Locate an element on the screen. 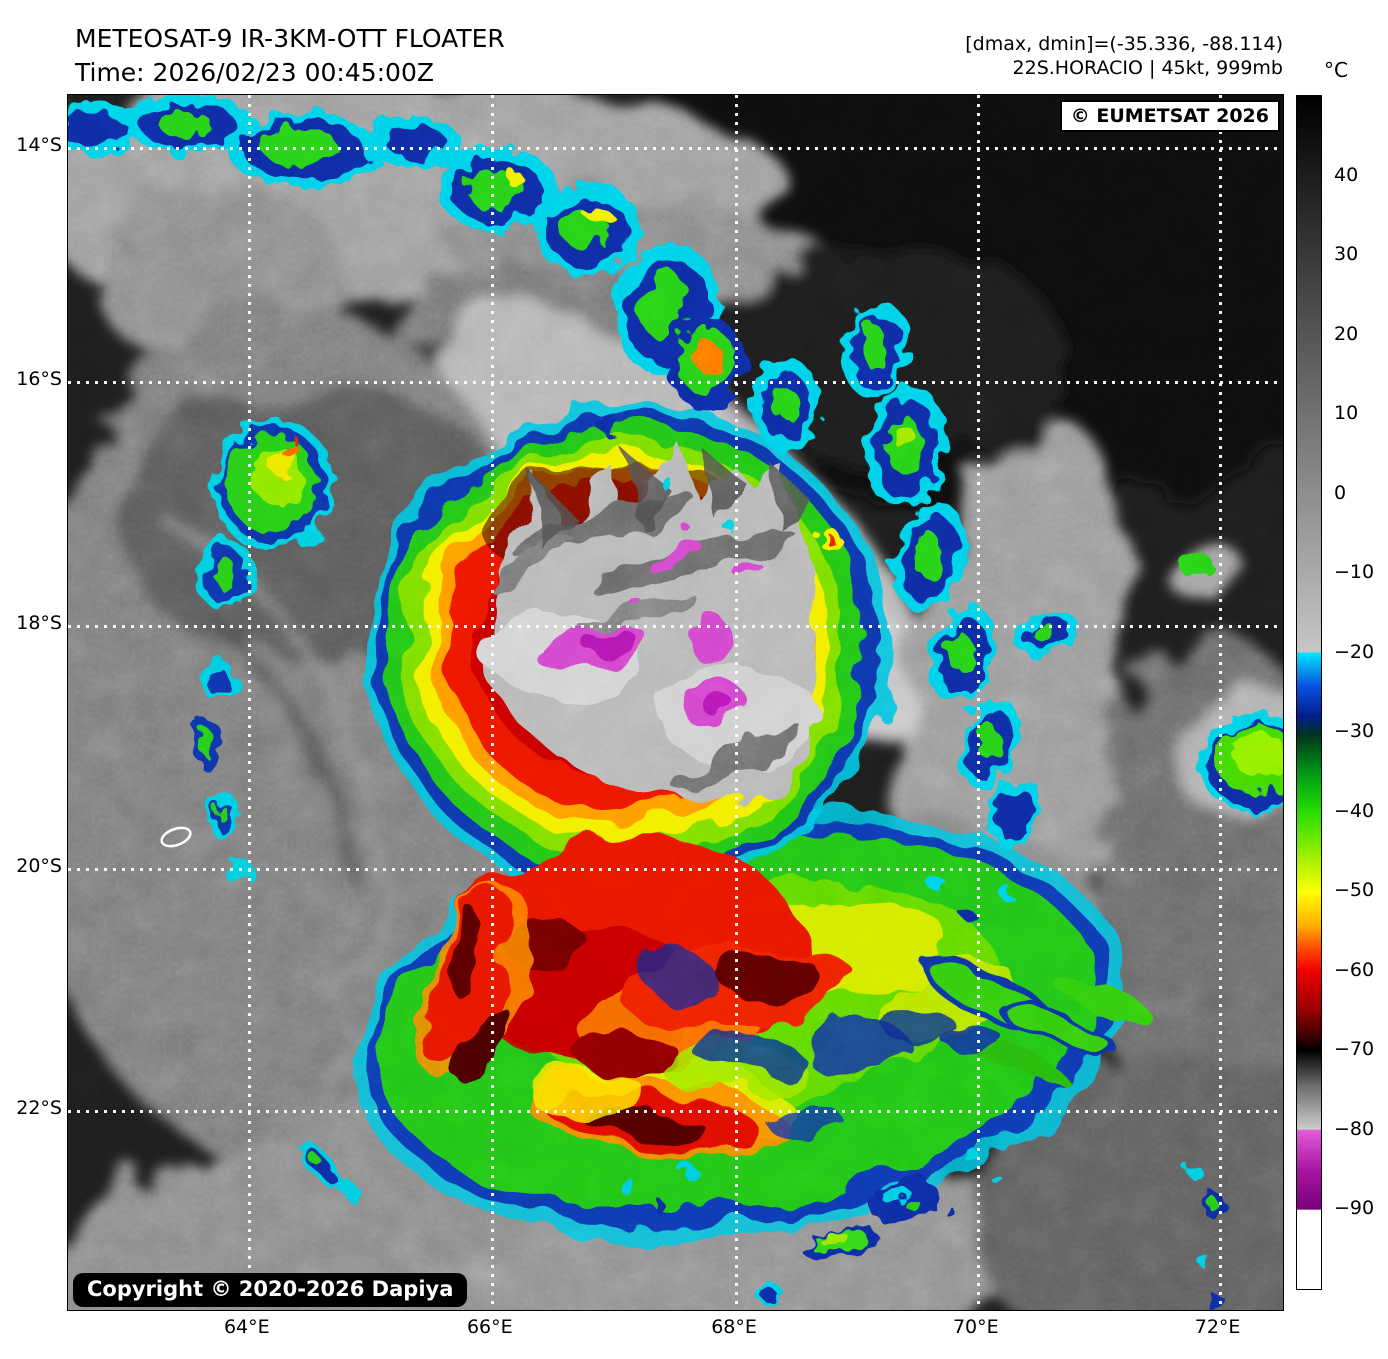 This screenshot has height=1359, width=1388. eumetsat-badge: © EUMETSAT 2026 is located at coordinates (1169, 116).